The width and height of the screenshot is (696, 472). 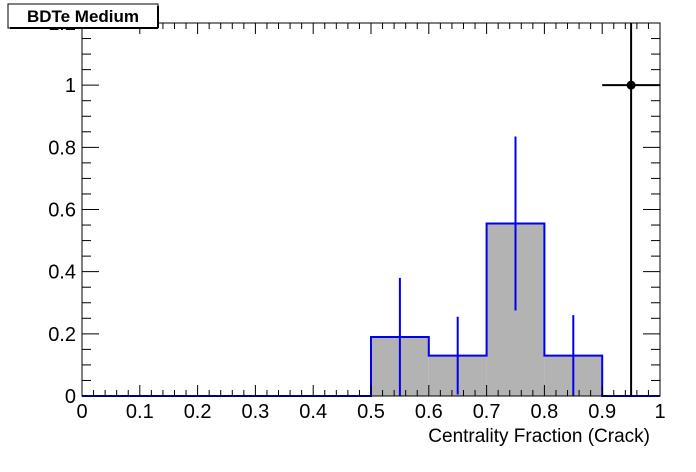 What do you see at coordinates (62, 148) in the screenshot?
I see `y-tick-label: 0.8` at bounding box center [62, 148].